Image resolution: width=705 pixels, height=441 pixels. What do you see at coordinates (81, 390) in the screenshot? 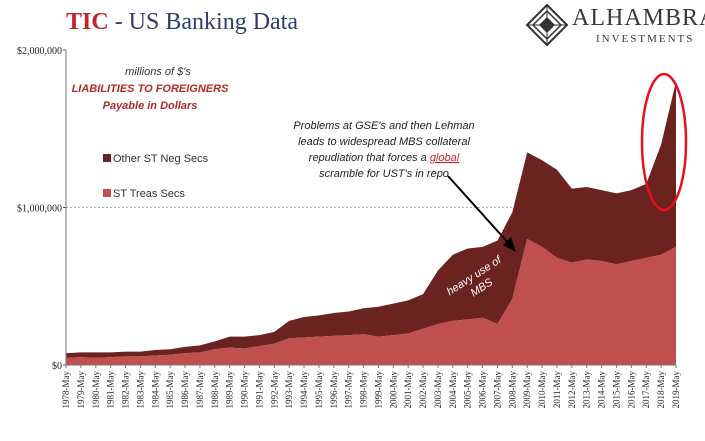
I see `x-tick-label: 1979-May` at bounding box center [81, 390].